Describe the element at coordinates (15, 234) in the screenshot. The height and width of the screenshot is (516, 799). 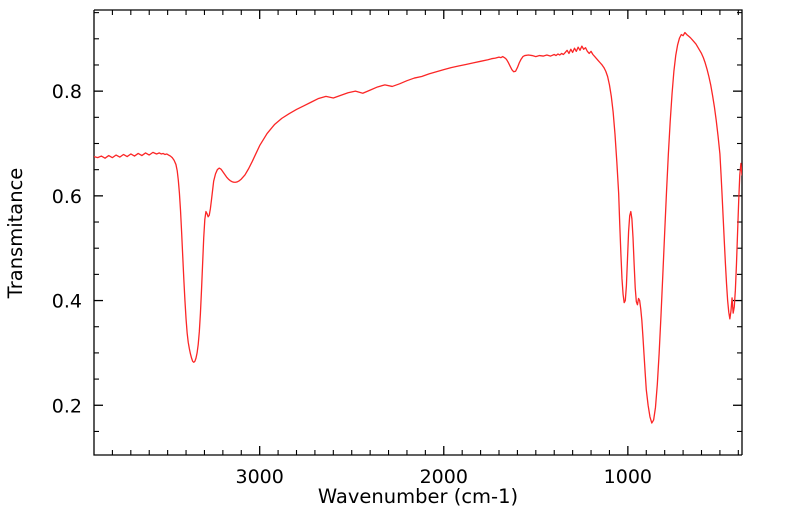
I see `y-axis-title: Transmitance` at that location.